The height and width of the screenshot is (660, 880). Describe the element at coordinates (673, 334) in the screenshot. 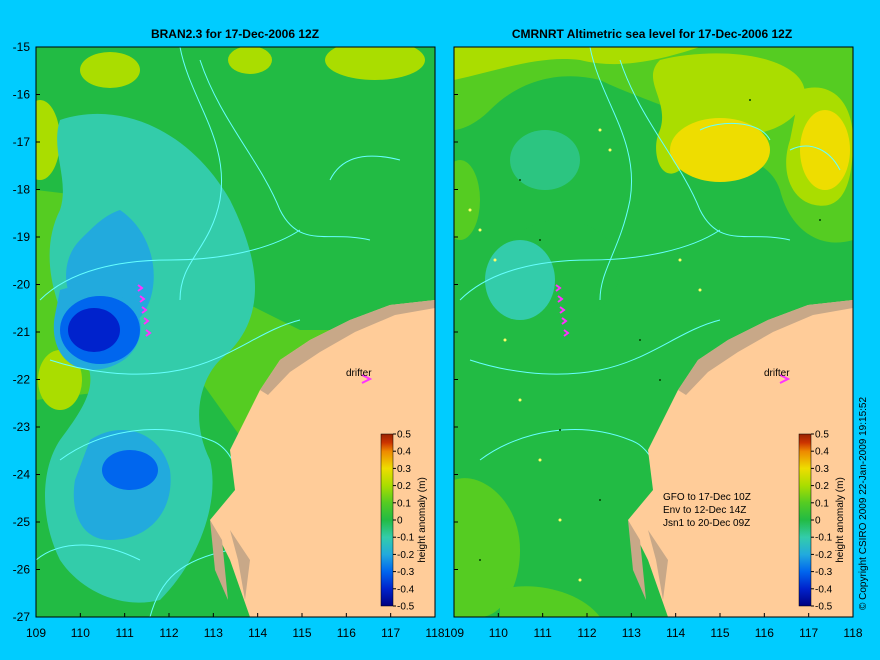

I see `right-drifter-track` at that location.